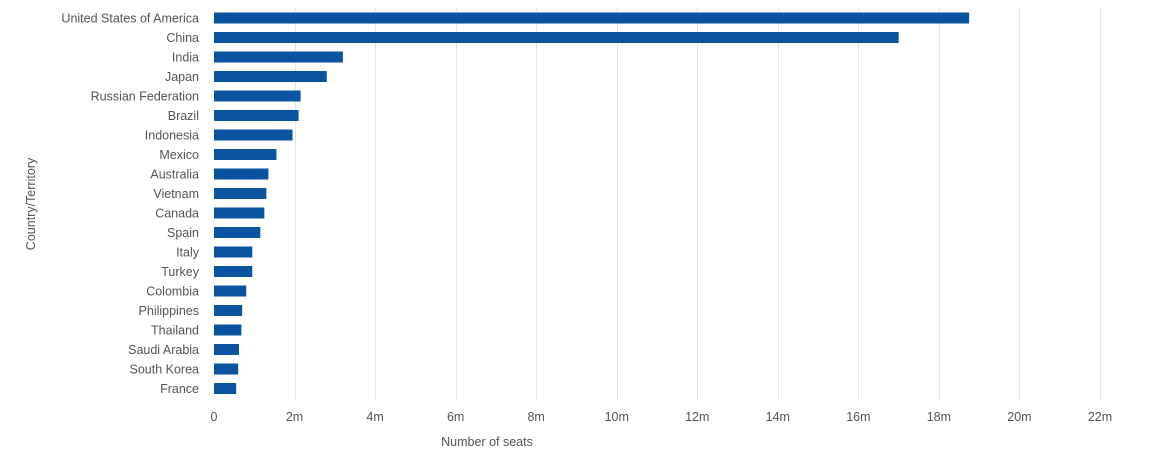 The image size is (1150, 455). Describe the element at coordinates (374, 417) in the screenshot. I see `x-tick-label: 4m` at that location.